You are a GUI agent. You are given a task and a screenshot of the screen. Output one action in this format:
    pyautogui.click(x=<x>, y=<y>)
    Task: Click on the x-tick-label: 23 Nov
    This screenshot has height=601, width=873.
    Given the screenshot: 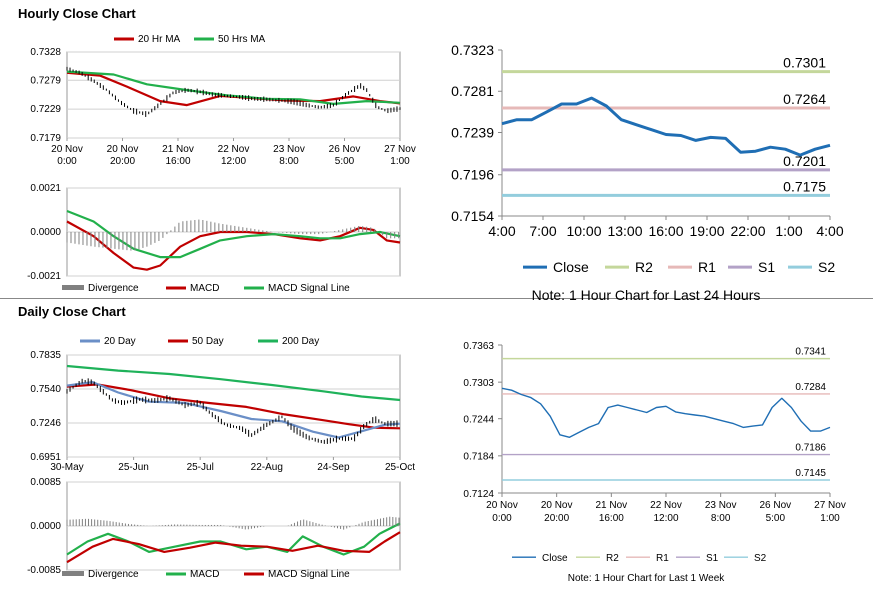 What is the action you would take?
    pyautogui.click(x=289, y=149)
    